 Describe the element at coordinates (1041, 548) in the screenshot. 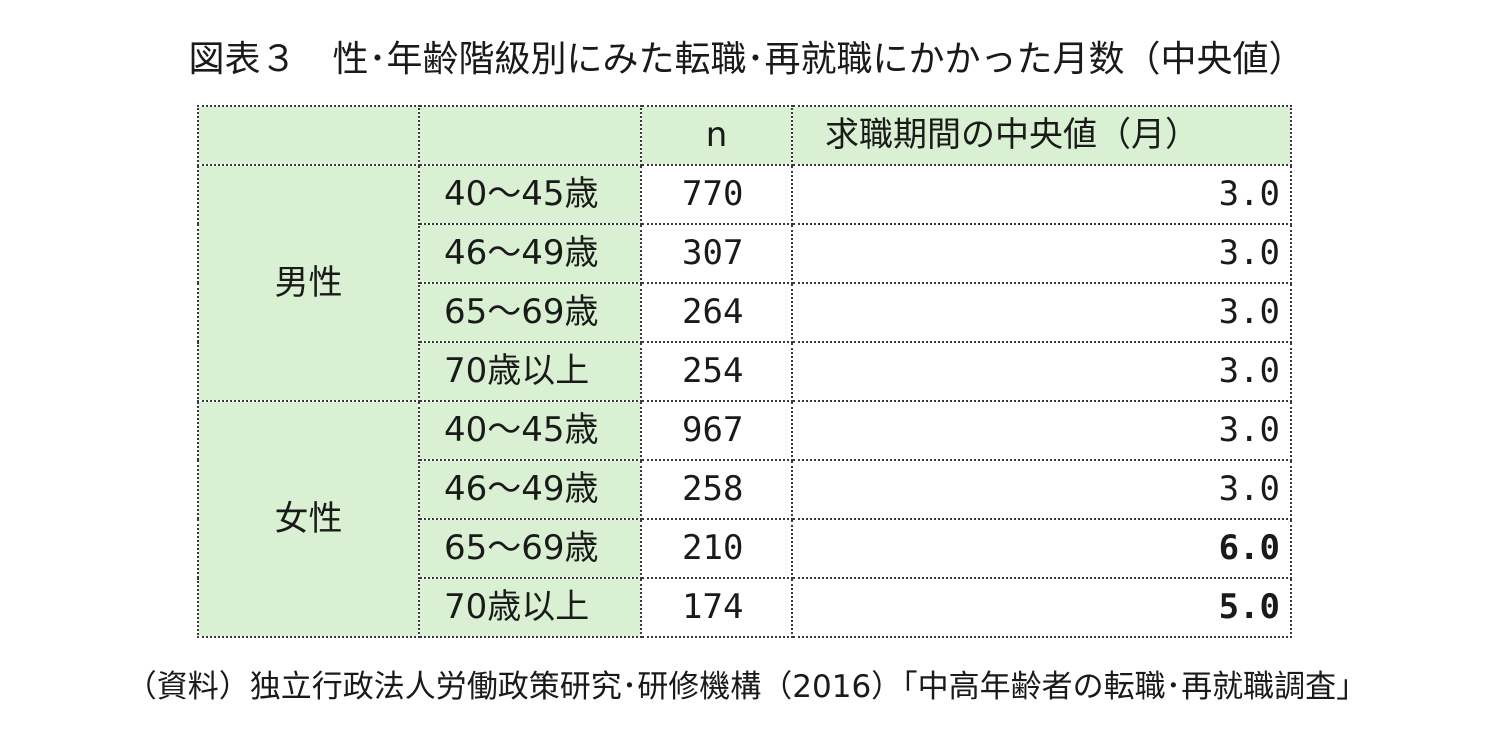

I see `median-months-cell: 6.0` at that location.